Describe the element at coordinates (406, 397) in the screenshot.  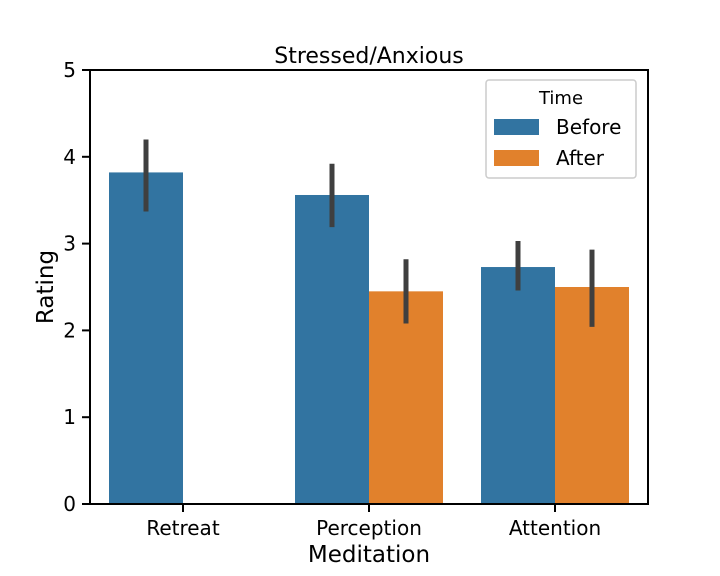
I see `bar-after-perception` at that location.